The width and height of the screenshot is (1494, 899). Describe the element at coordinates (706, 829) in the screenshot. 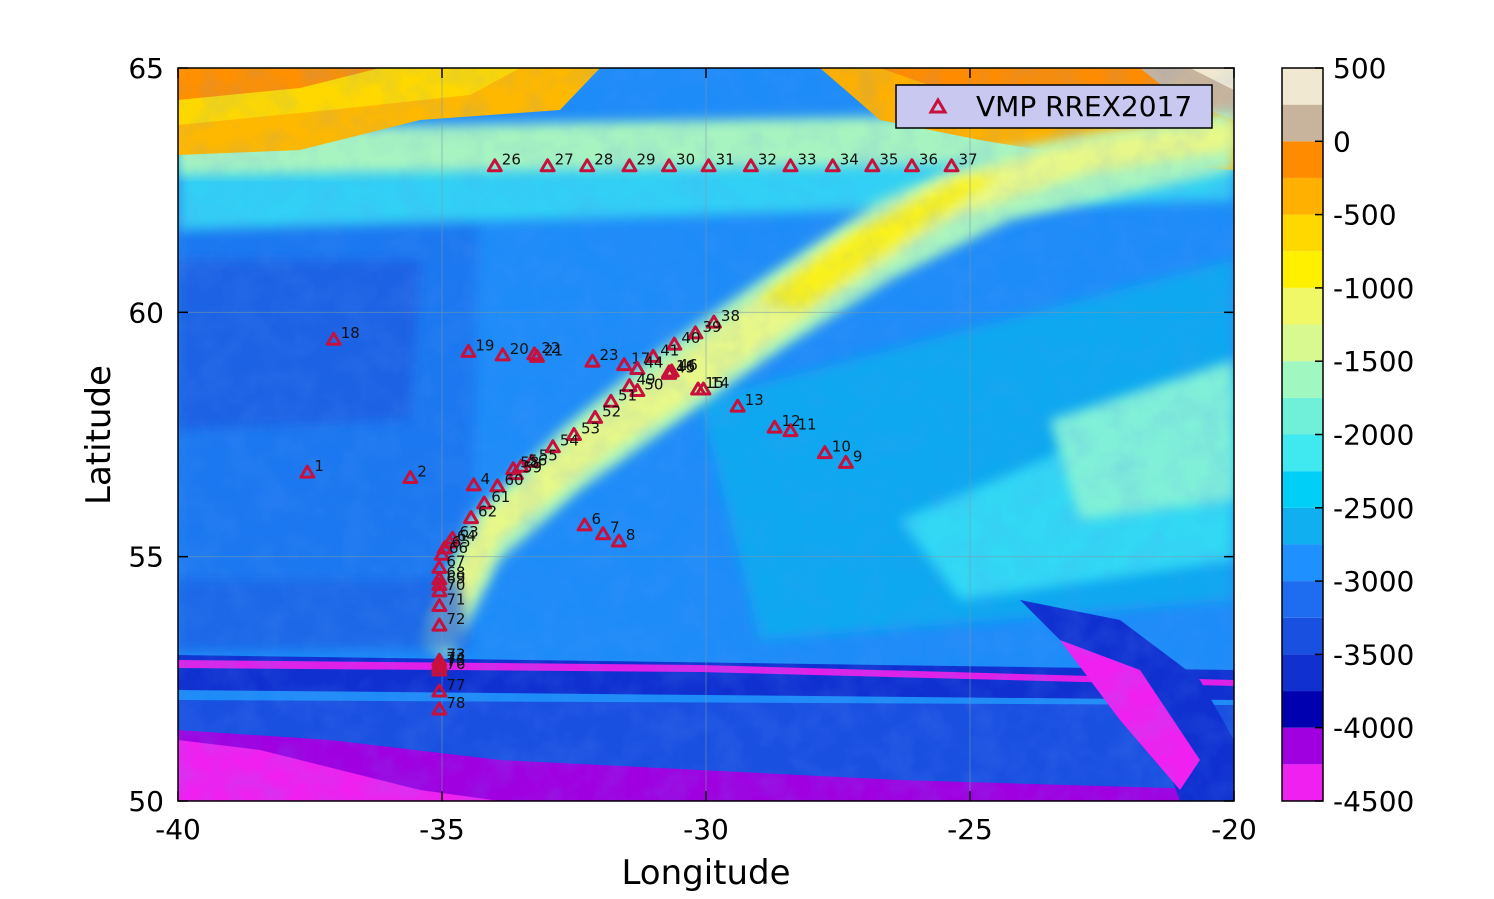

I see `x-tick-label: -30` at that location.